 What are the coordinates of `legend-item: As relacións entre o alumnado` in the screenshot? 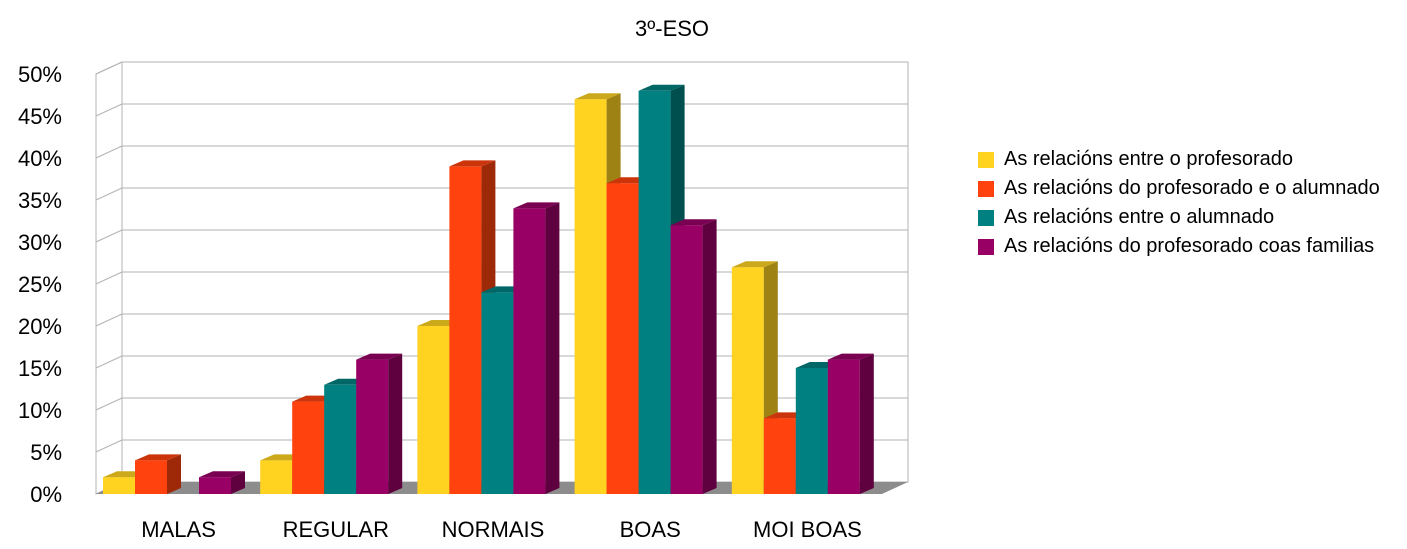 It's located at (1188, 217).